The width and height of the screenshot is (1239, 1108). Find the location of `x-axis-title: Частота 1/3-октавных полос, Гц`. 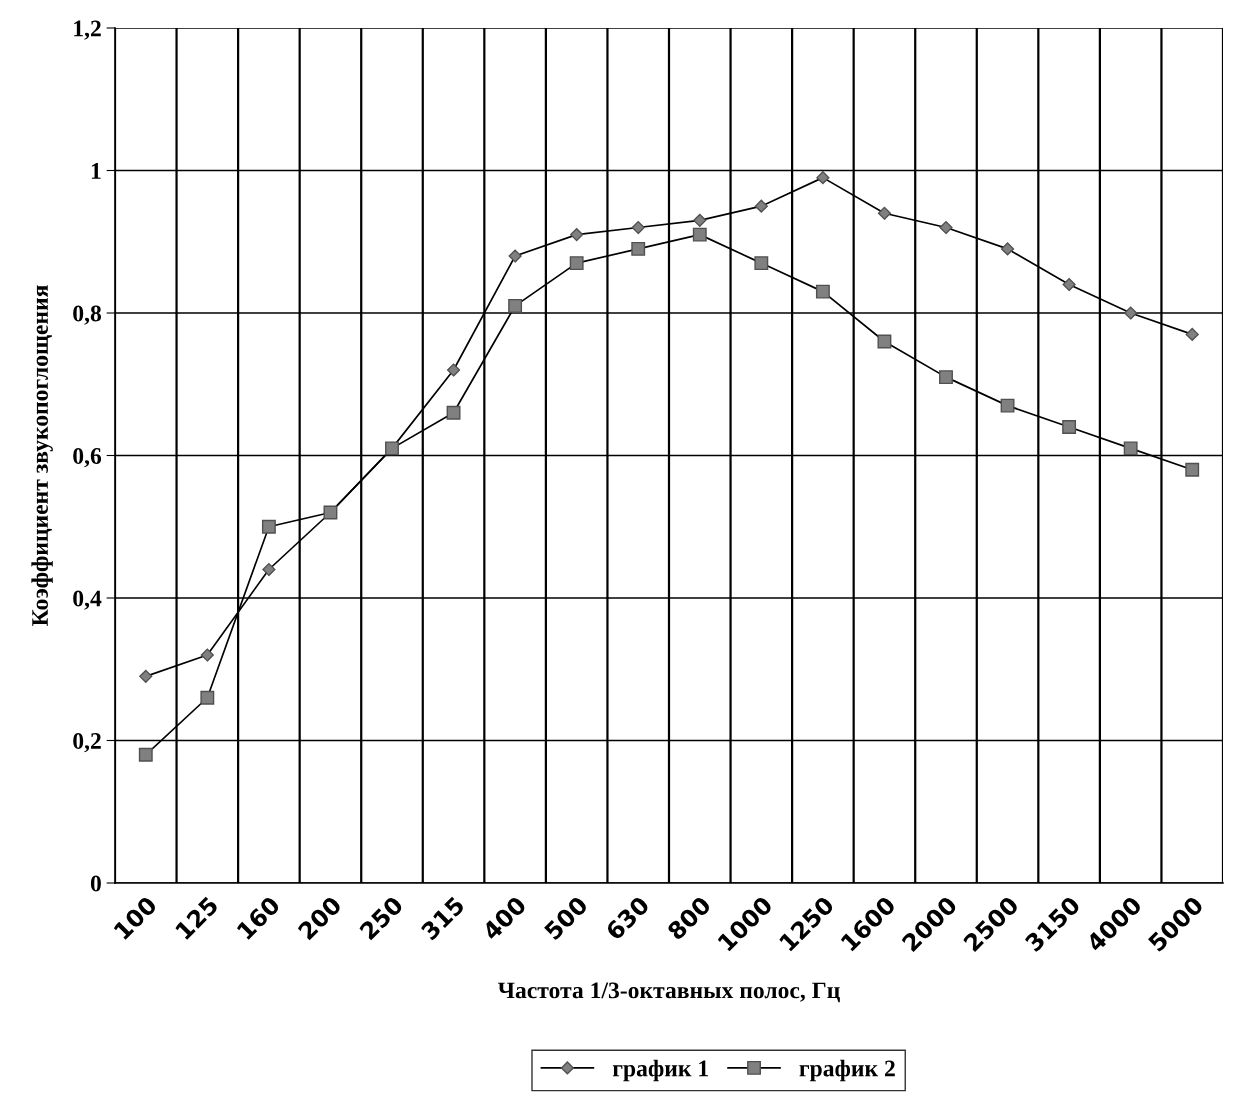

x-axis-title: Частота 1/3-октавных полос, Гц is located at coordinates (668, 992).